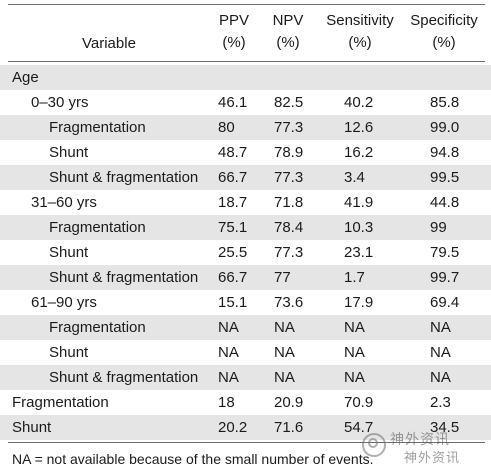  I want to click on header-npv-line2: (%), so click(288, 42).